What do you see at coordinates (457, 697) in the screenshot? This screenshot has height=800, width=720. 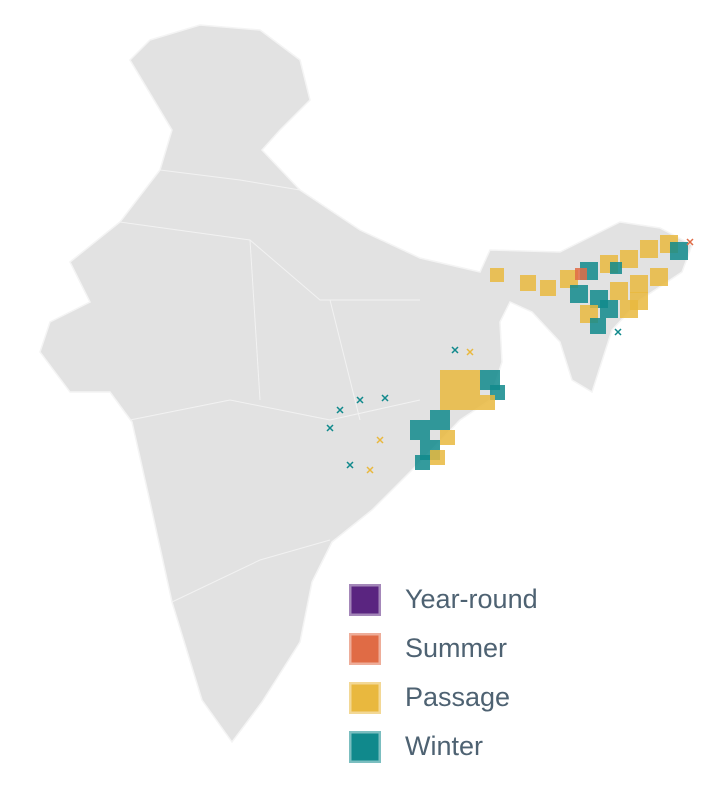 I see `legend-label: Passage` at bounding box center [457, 697].